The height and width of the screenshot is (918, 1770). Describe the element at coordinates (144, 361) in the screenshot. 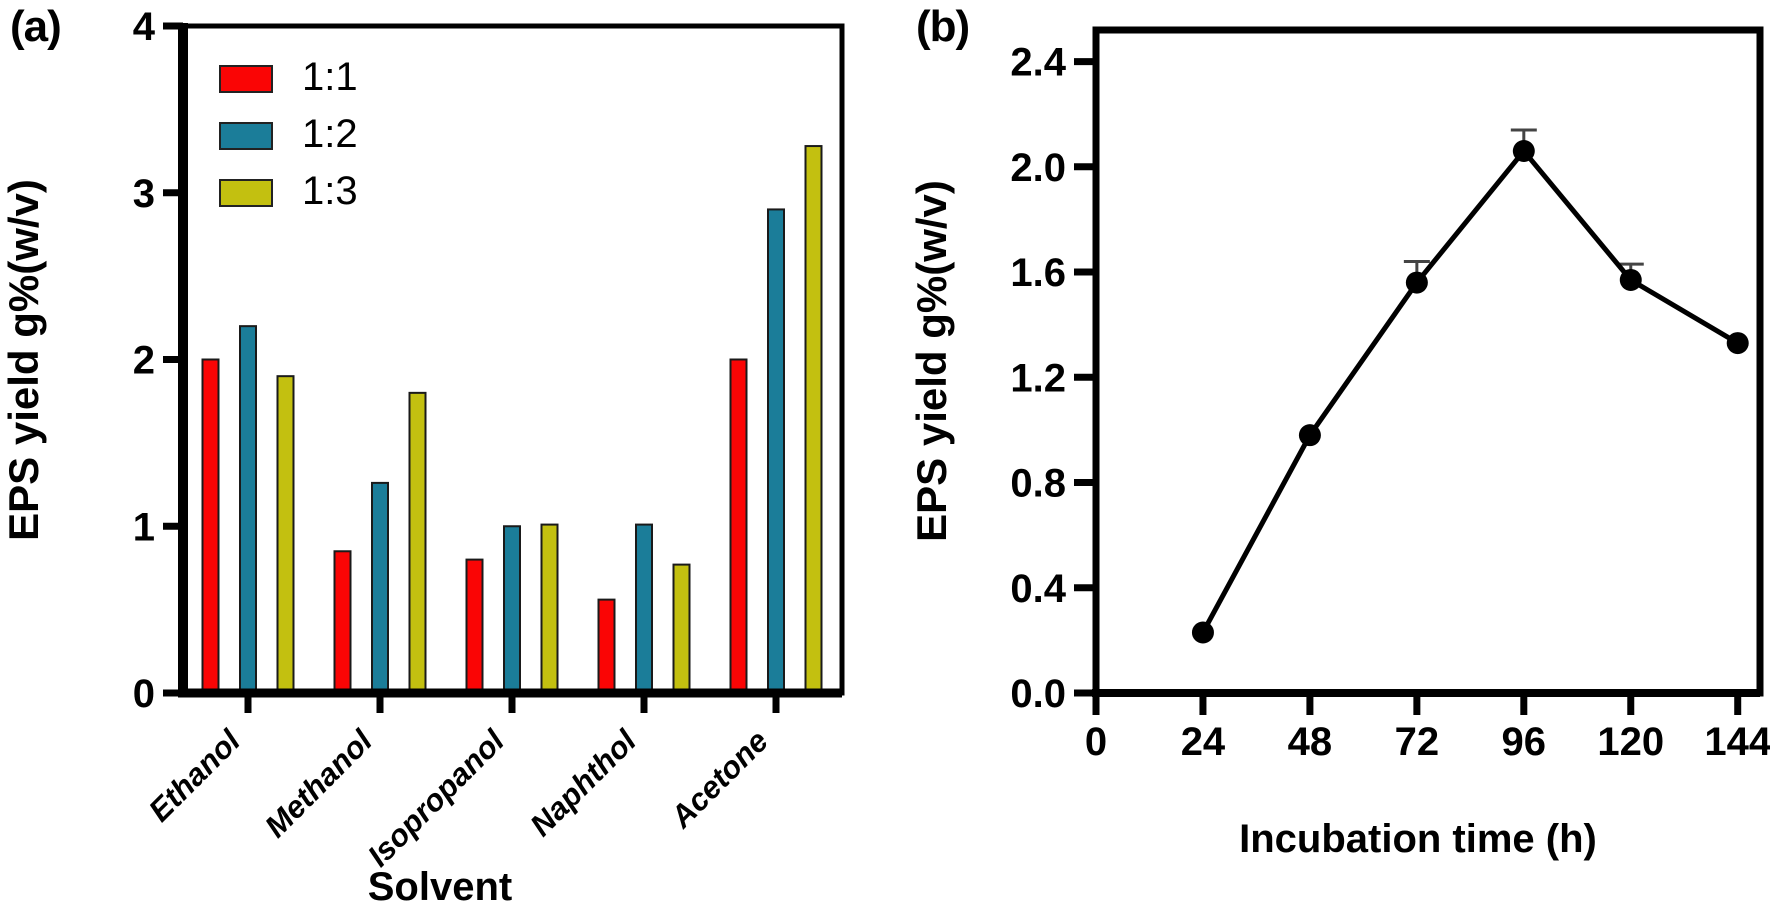

I see `y-tick-label-a: 2` at that location.